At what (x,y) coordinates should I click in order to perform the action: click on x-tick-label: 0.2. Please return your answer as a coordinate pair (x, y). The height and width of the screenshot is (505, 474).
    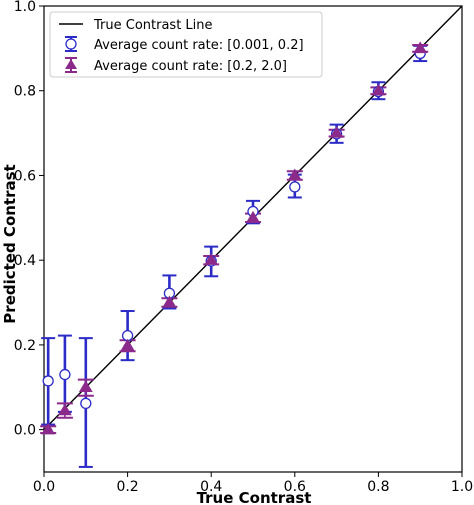
    Looking at the image, I should click on (127, 487).